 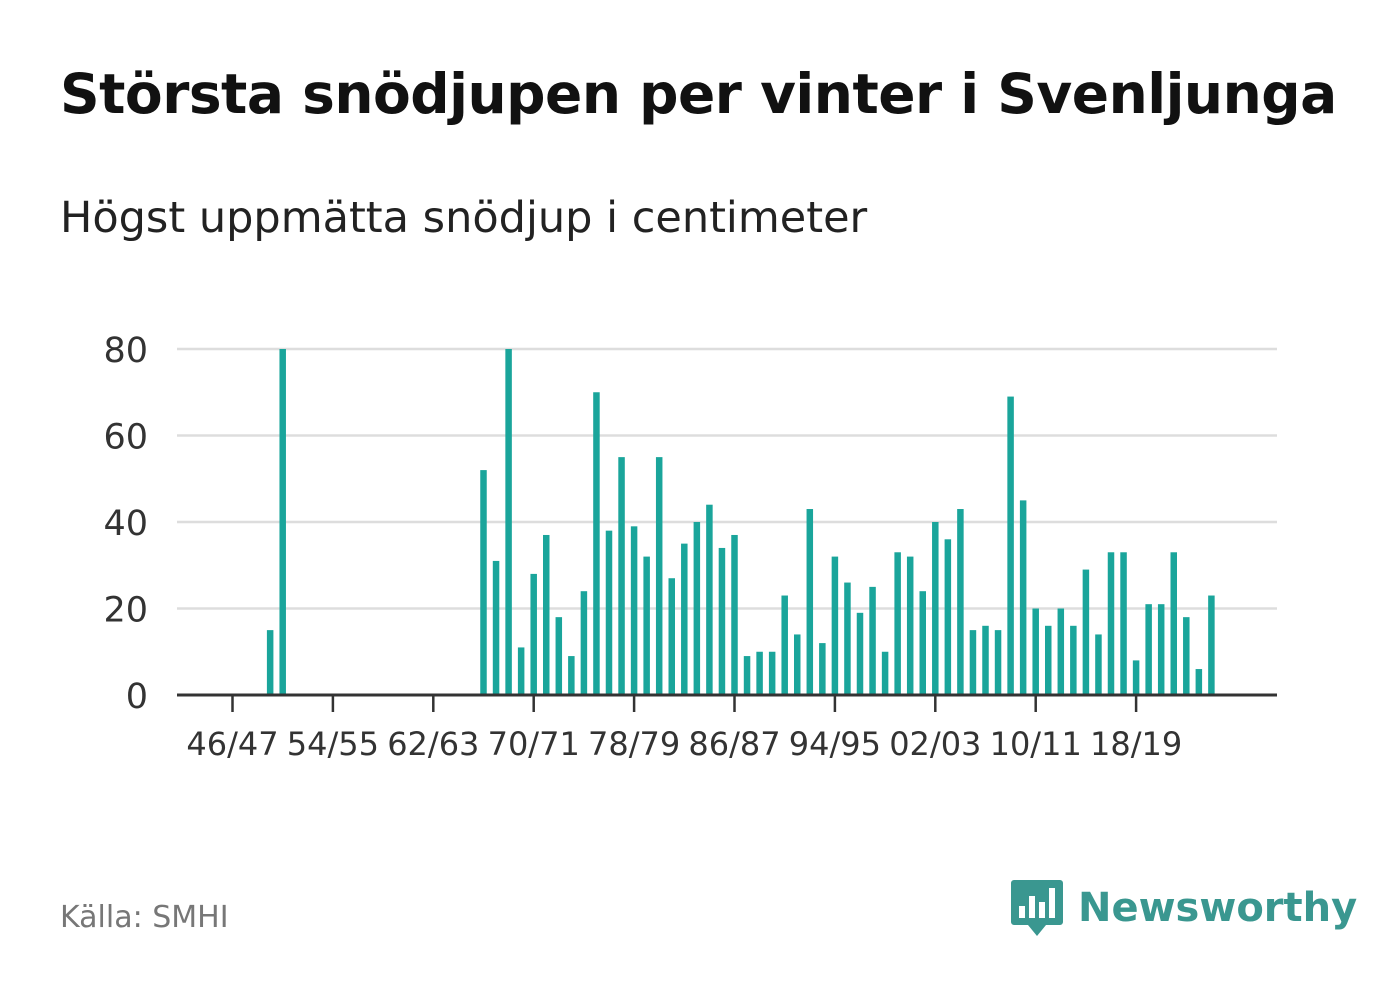 I want to click on bar-88/89, so click(x=759, y=673).